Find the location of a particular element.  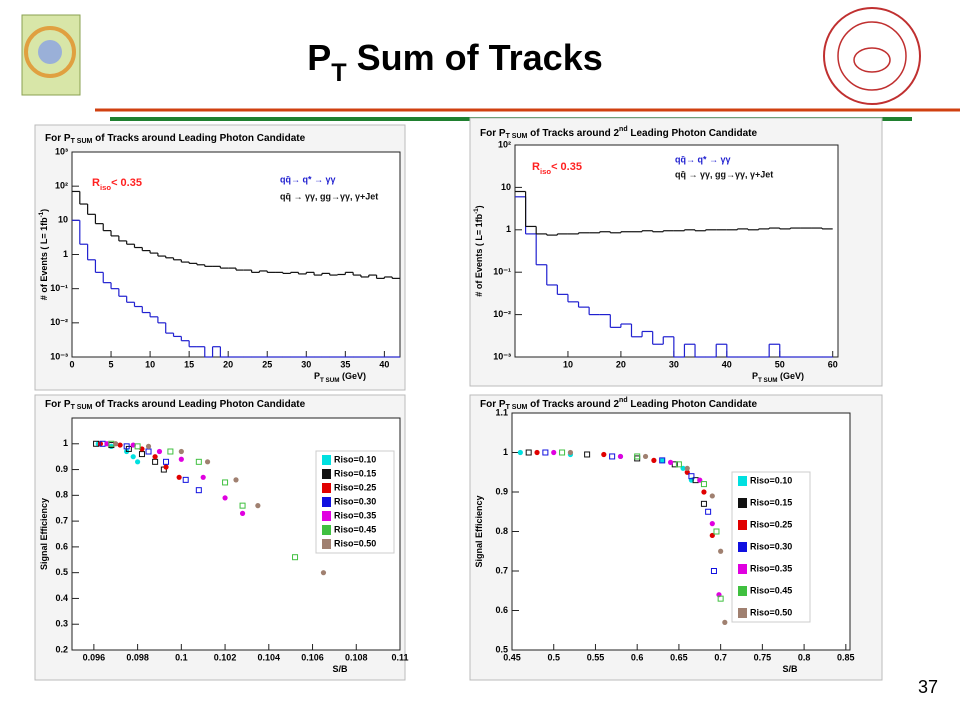

y-tick-label: 10⁻¹ is located at coordinates (502, 272).